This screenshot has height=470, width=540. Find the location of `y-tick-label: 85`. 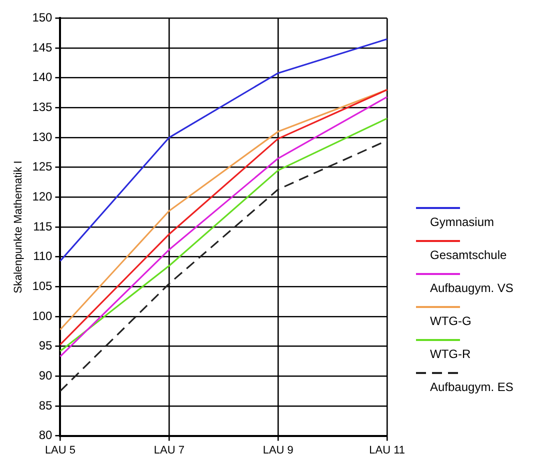

y-tick-label: 85 is located at coordinates (45, 405).